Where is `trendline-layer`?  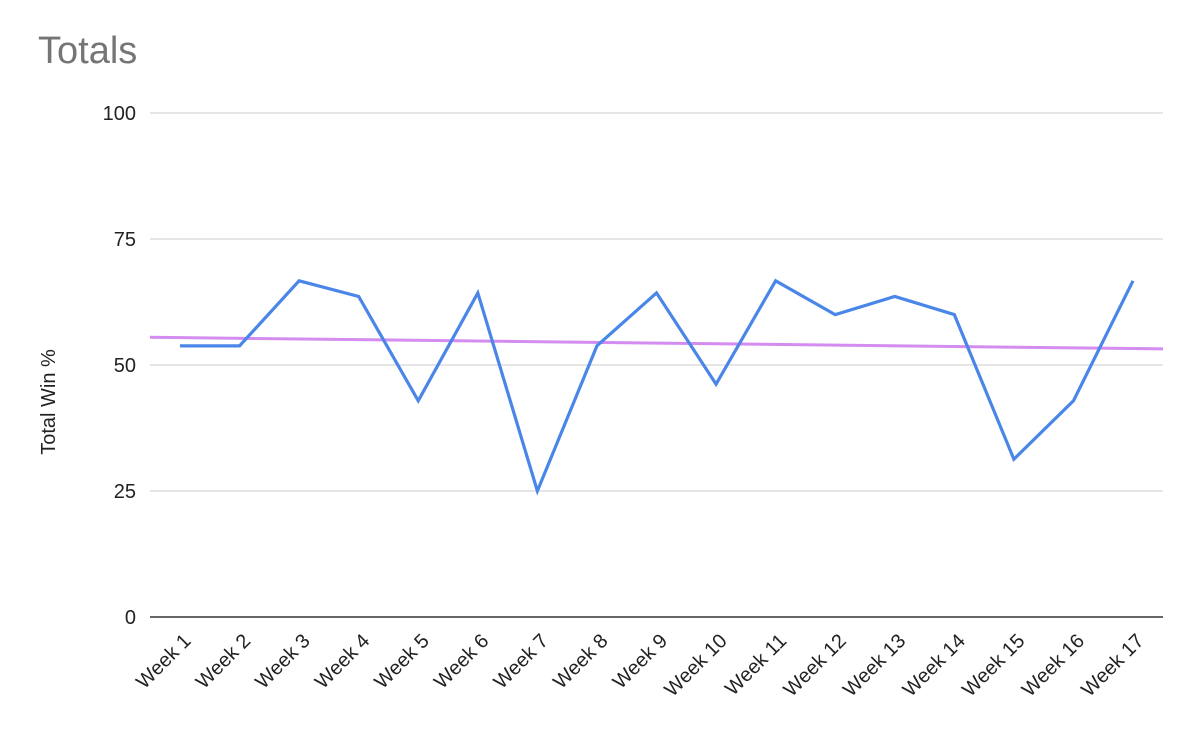 trendline-layer is located at coordinates (656, 343).